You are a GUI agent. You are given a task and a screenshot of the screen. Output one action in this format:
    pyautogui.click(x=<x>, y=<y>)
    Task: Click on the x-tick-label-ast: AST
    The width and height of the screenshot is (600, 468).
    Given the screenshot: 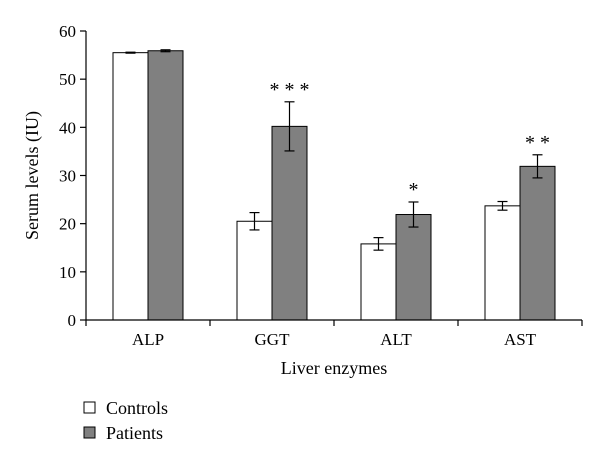 What is the action you would take?
    pyautogui.click(x=520, y=339)
    